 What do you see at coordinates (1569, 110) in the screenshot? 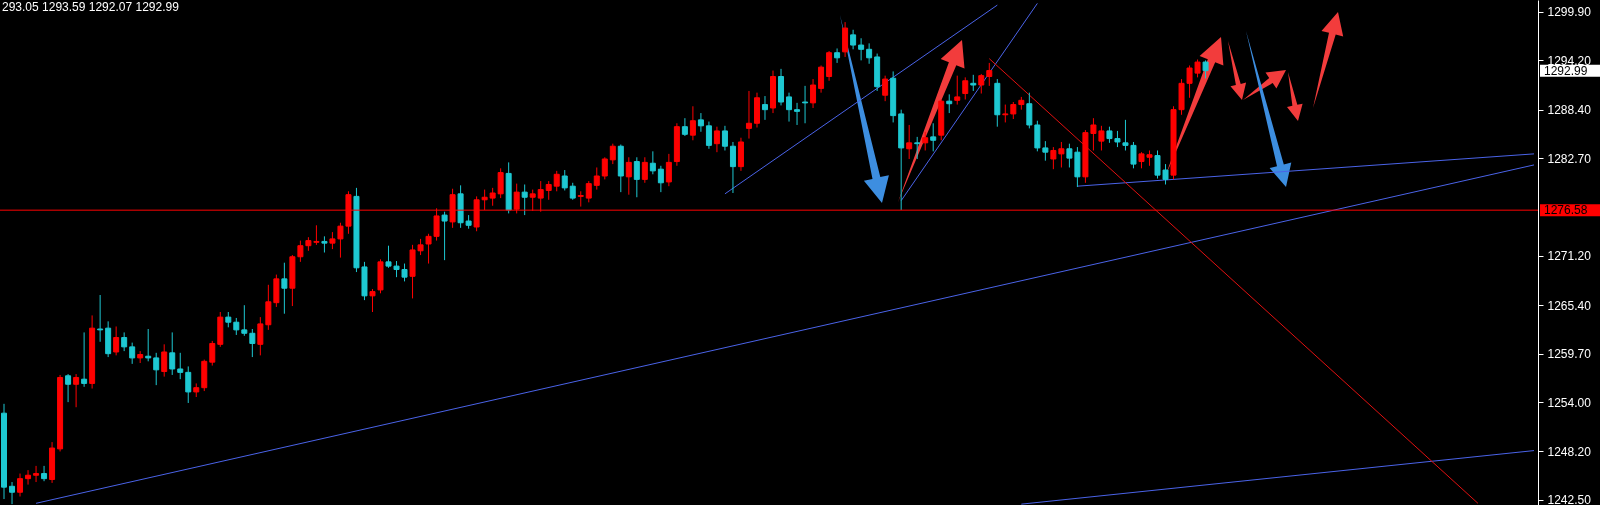
I see `y-tick-label: 1288.40` at bounding box center [1569, 110].